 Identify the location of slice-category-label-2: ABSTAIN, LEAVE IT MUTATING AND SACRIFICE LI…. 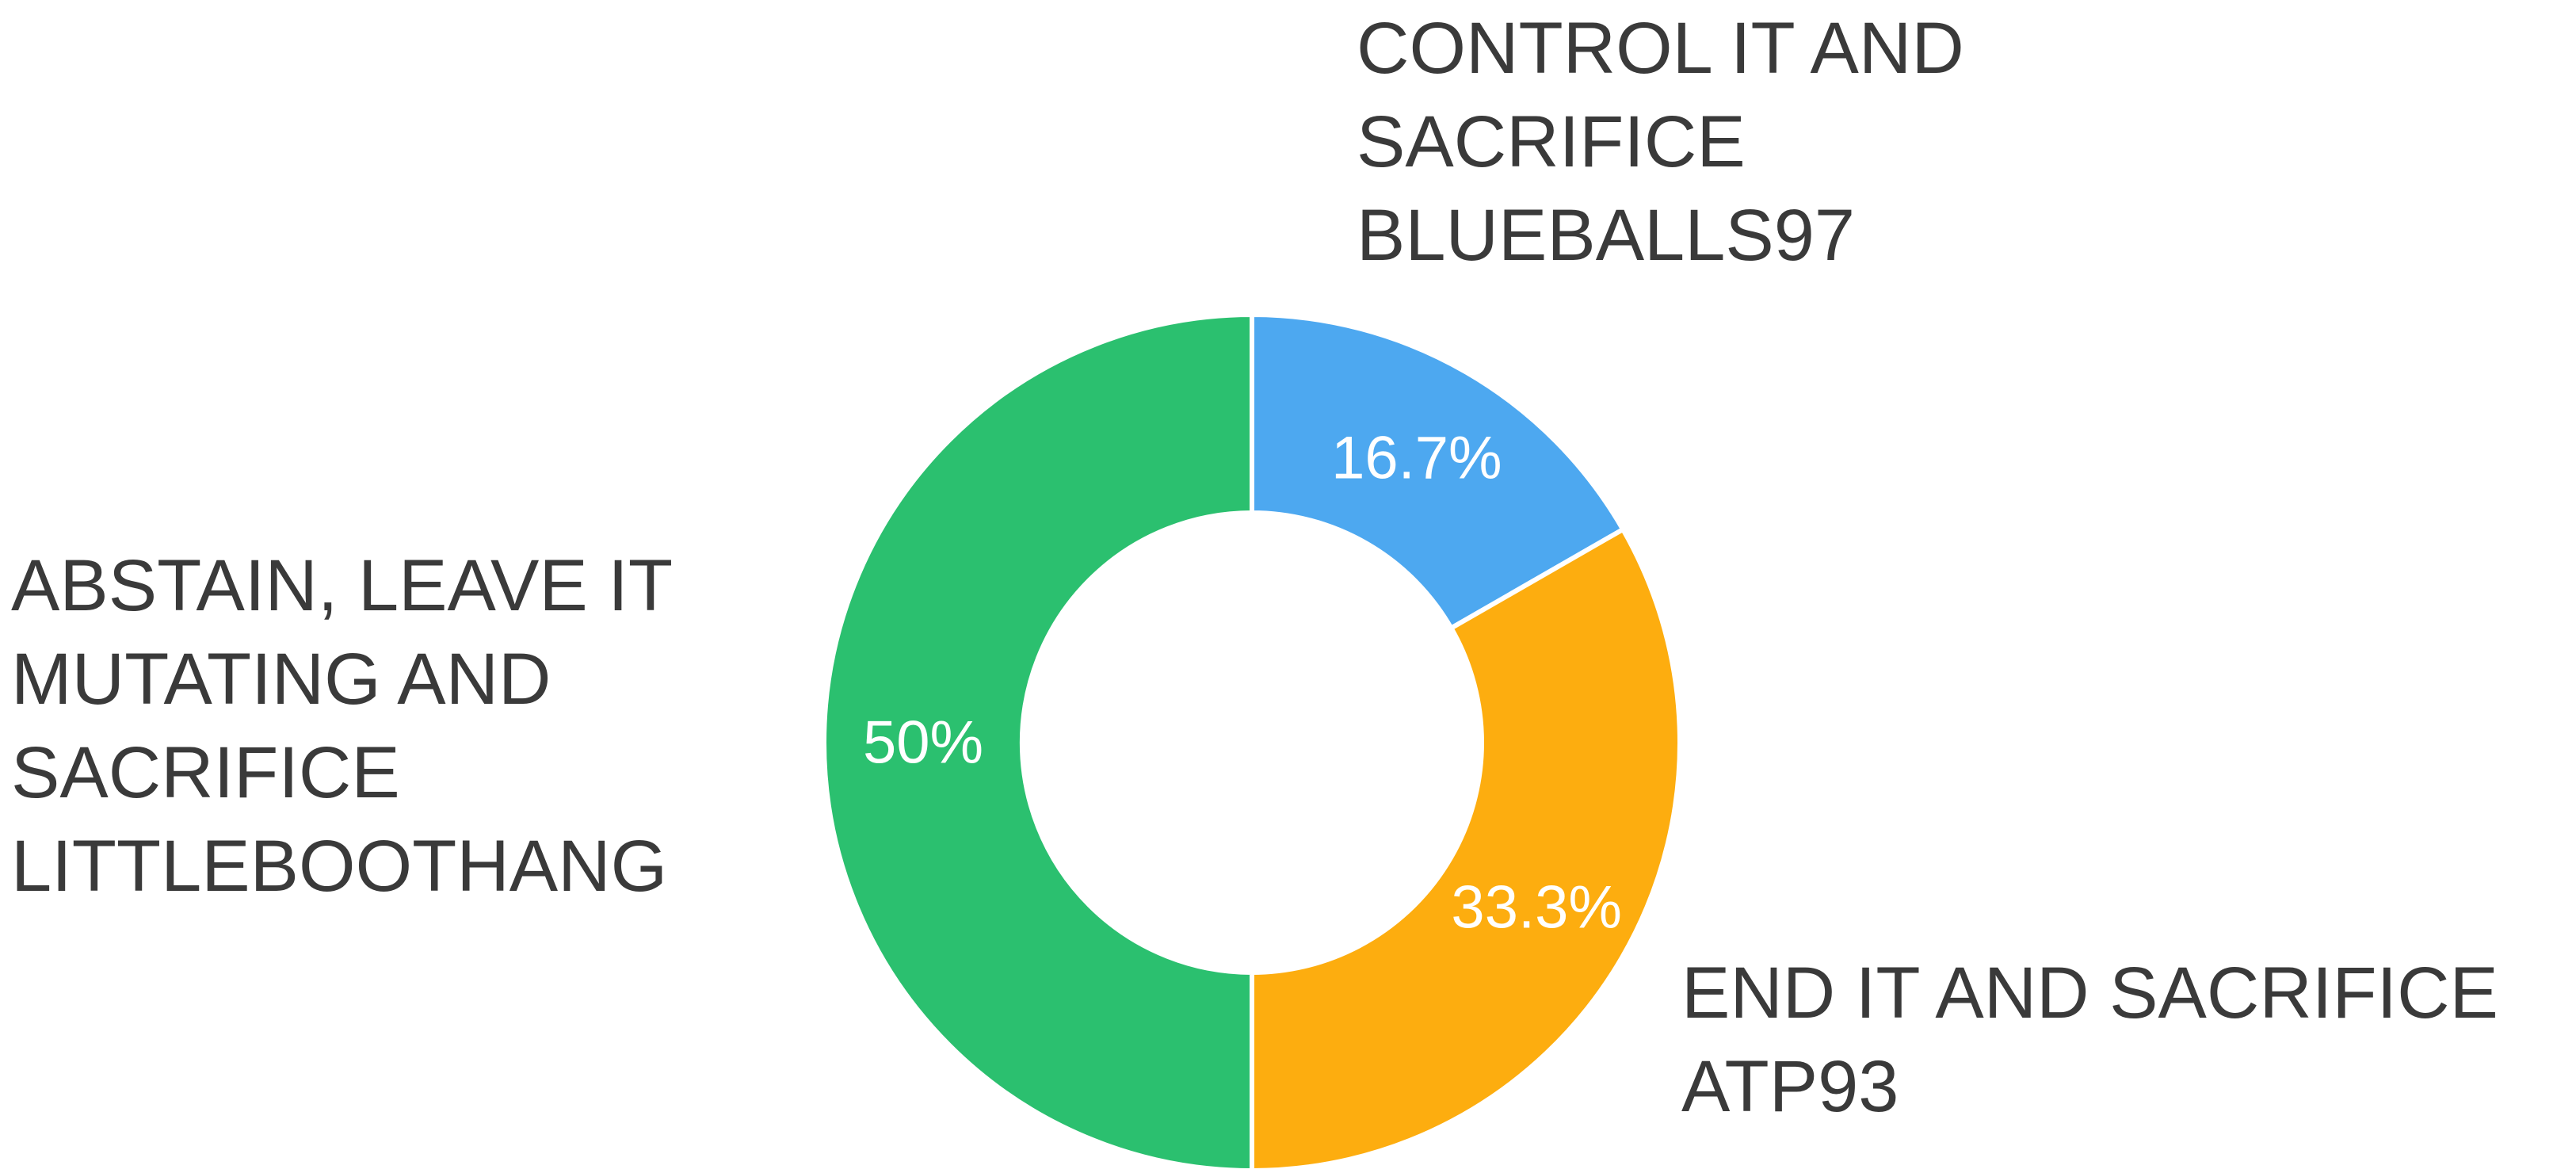
(342, 726).